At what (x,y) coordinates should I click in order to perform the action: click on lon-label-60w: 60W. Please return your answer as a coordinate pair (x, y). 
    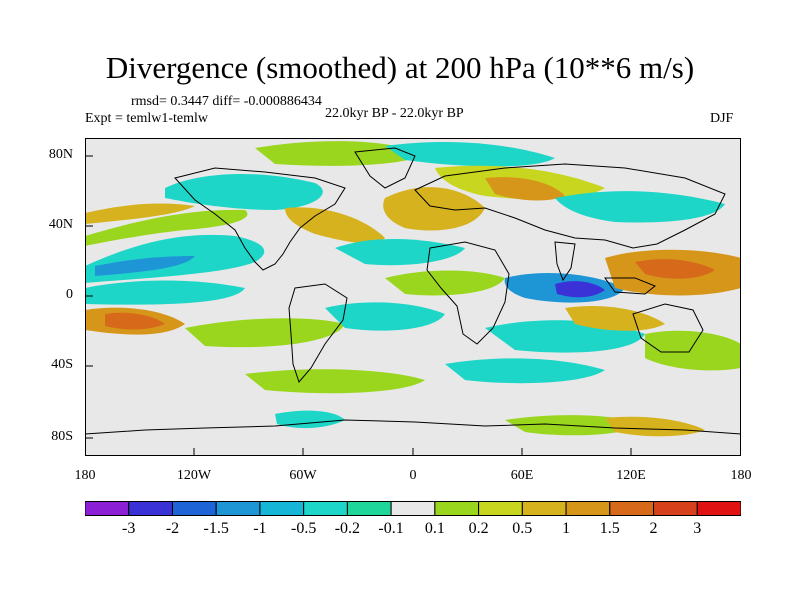
    Looking at the image, I should click on (303, 475).